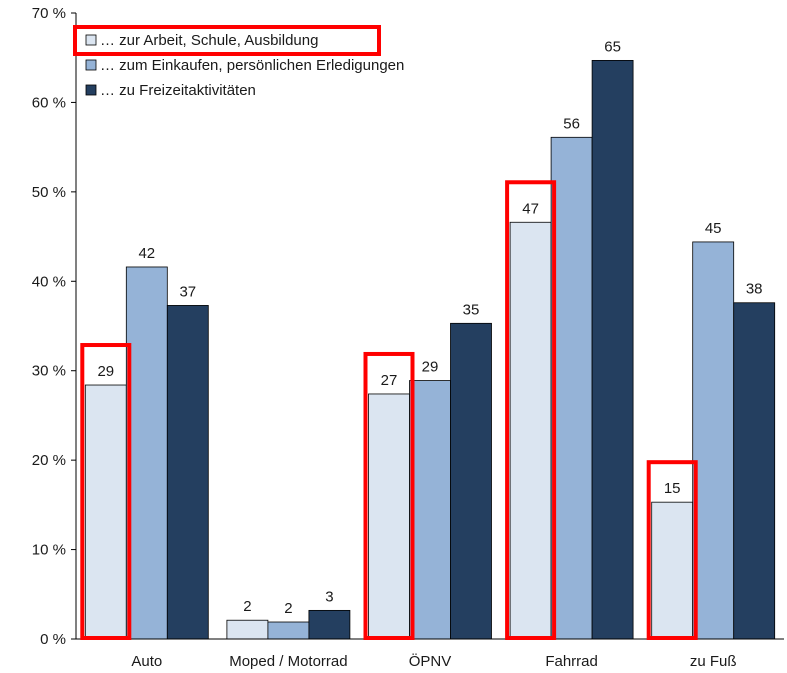 This screenshot has width=787, height=673. I want to click on y-tick-label: 40 %, so click(49, 281).